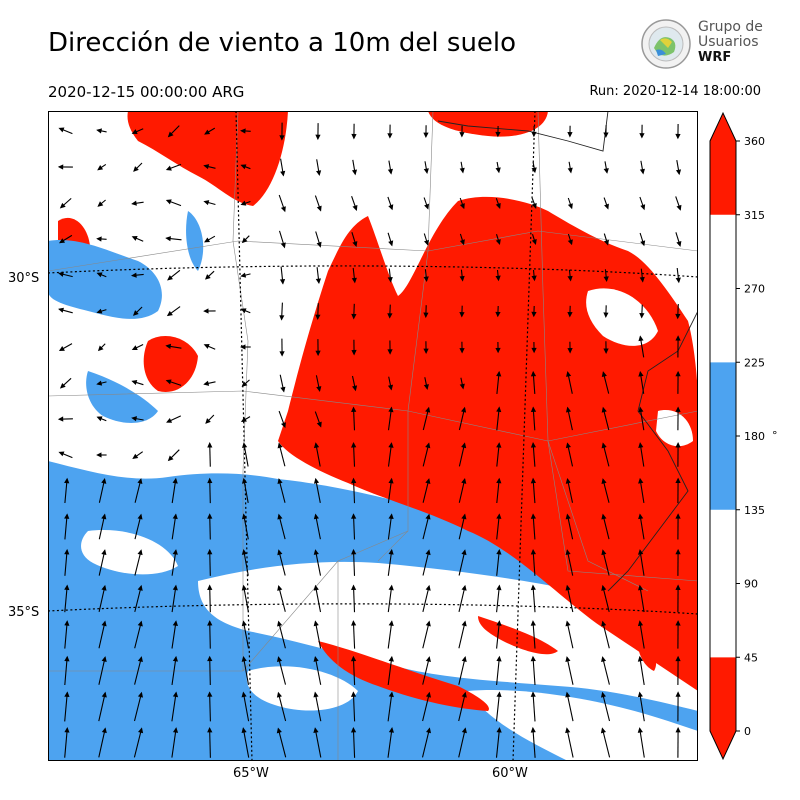 Image resolution: width=800 pixels, height=800 pixels. Describe the element at coordinates (751, 657) in the screenshot. I see `colorbar-tick-label-45: 45` at that location.